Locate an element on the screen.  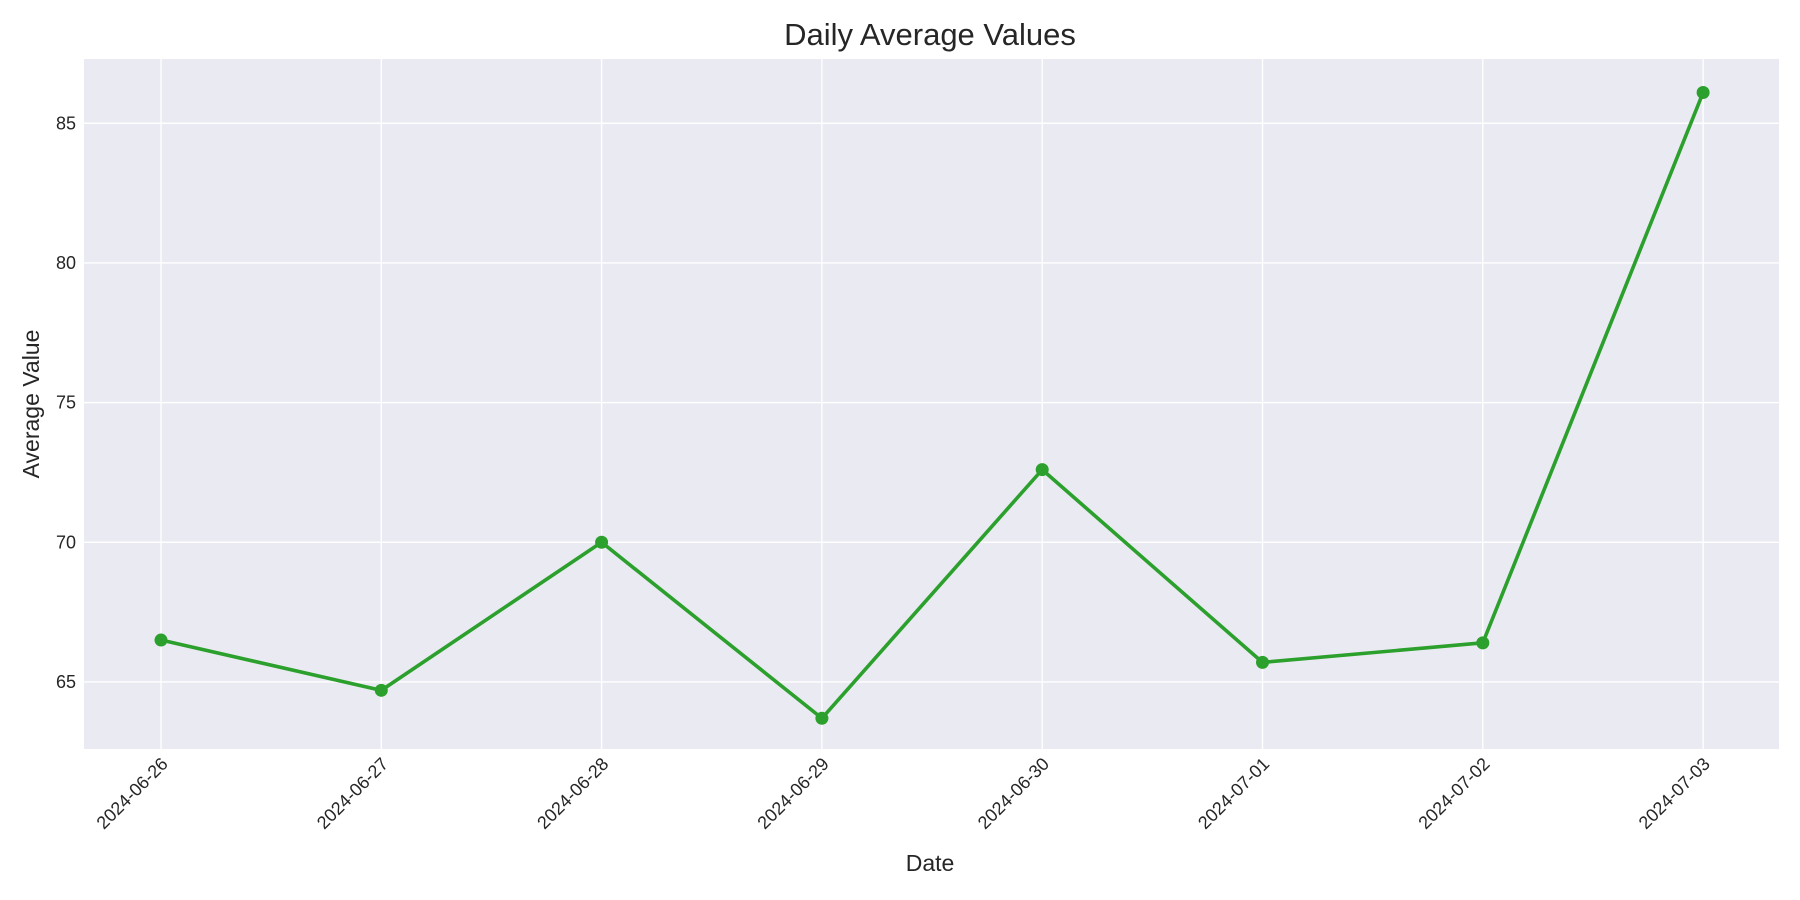
y-tick-label: 70 is located at coordinates (66, 542).